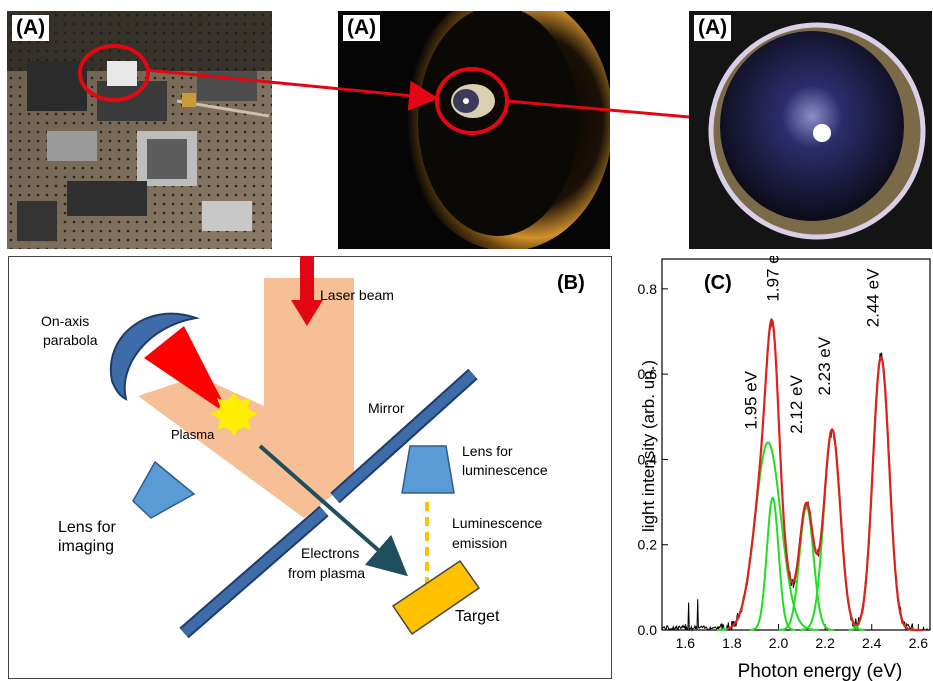 Image resolution: width=933 pixels, height=681 pixels. I want to click on label-mirror: Mirror, so click(386, 408).